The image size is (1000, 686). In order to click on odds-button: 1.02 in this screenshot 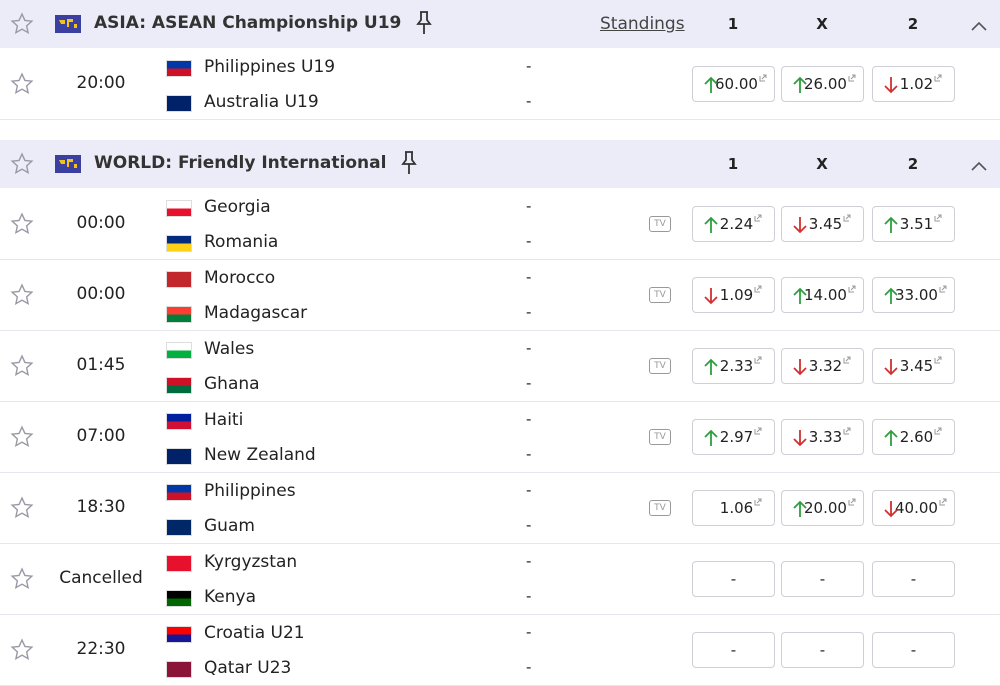, I will do `click(913, 84)`.